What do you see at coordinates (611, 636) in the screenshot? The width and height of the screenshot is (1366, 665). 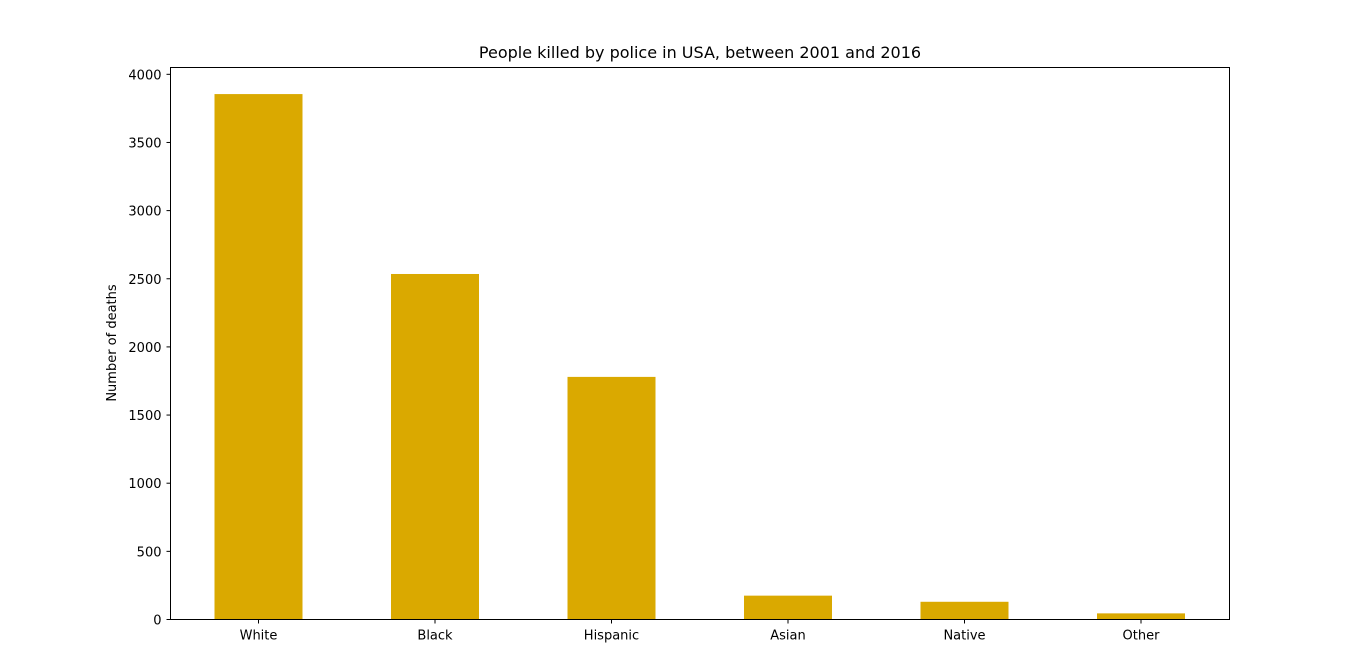 I see `x-tick-label: Hispanic` at bounding box center [611, 636].